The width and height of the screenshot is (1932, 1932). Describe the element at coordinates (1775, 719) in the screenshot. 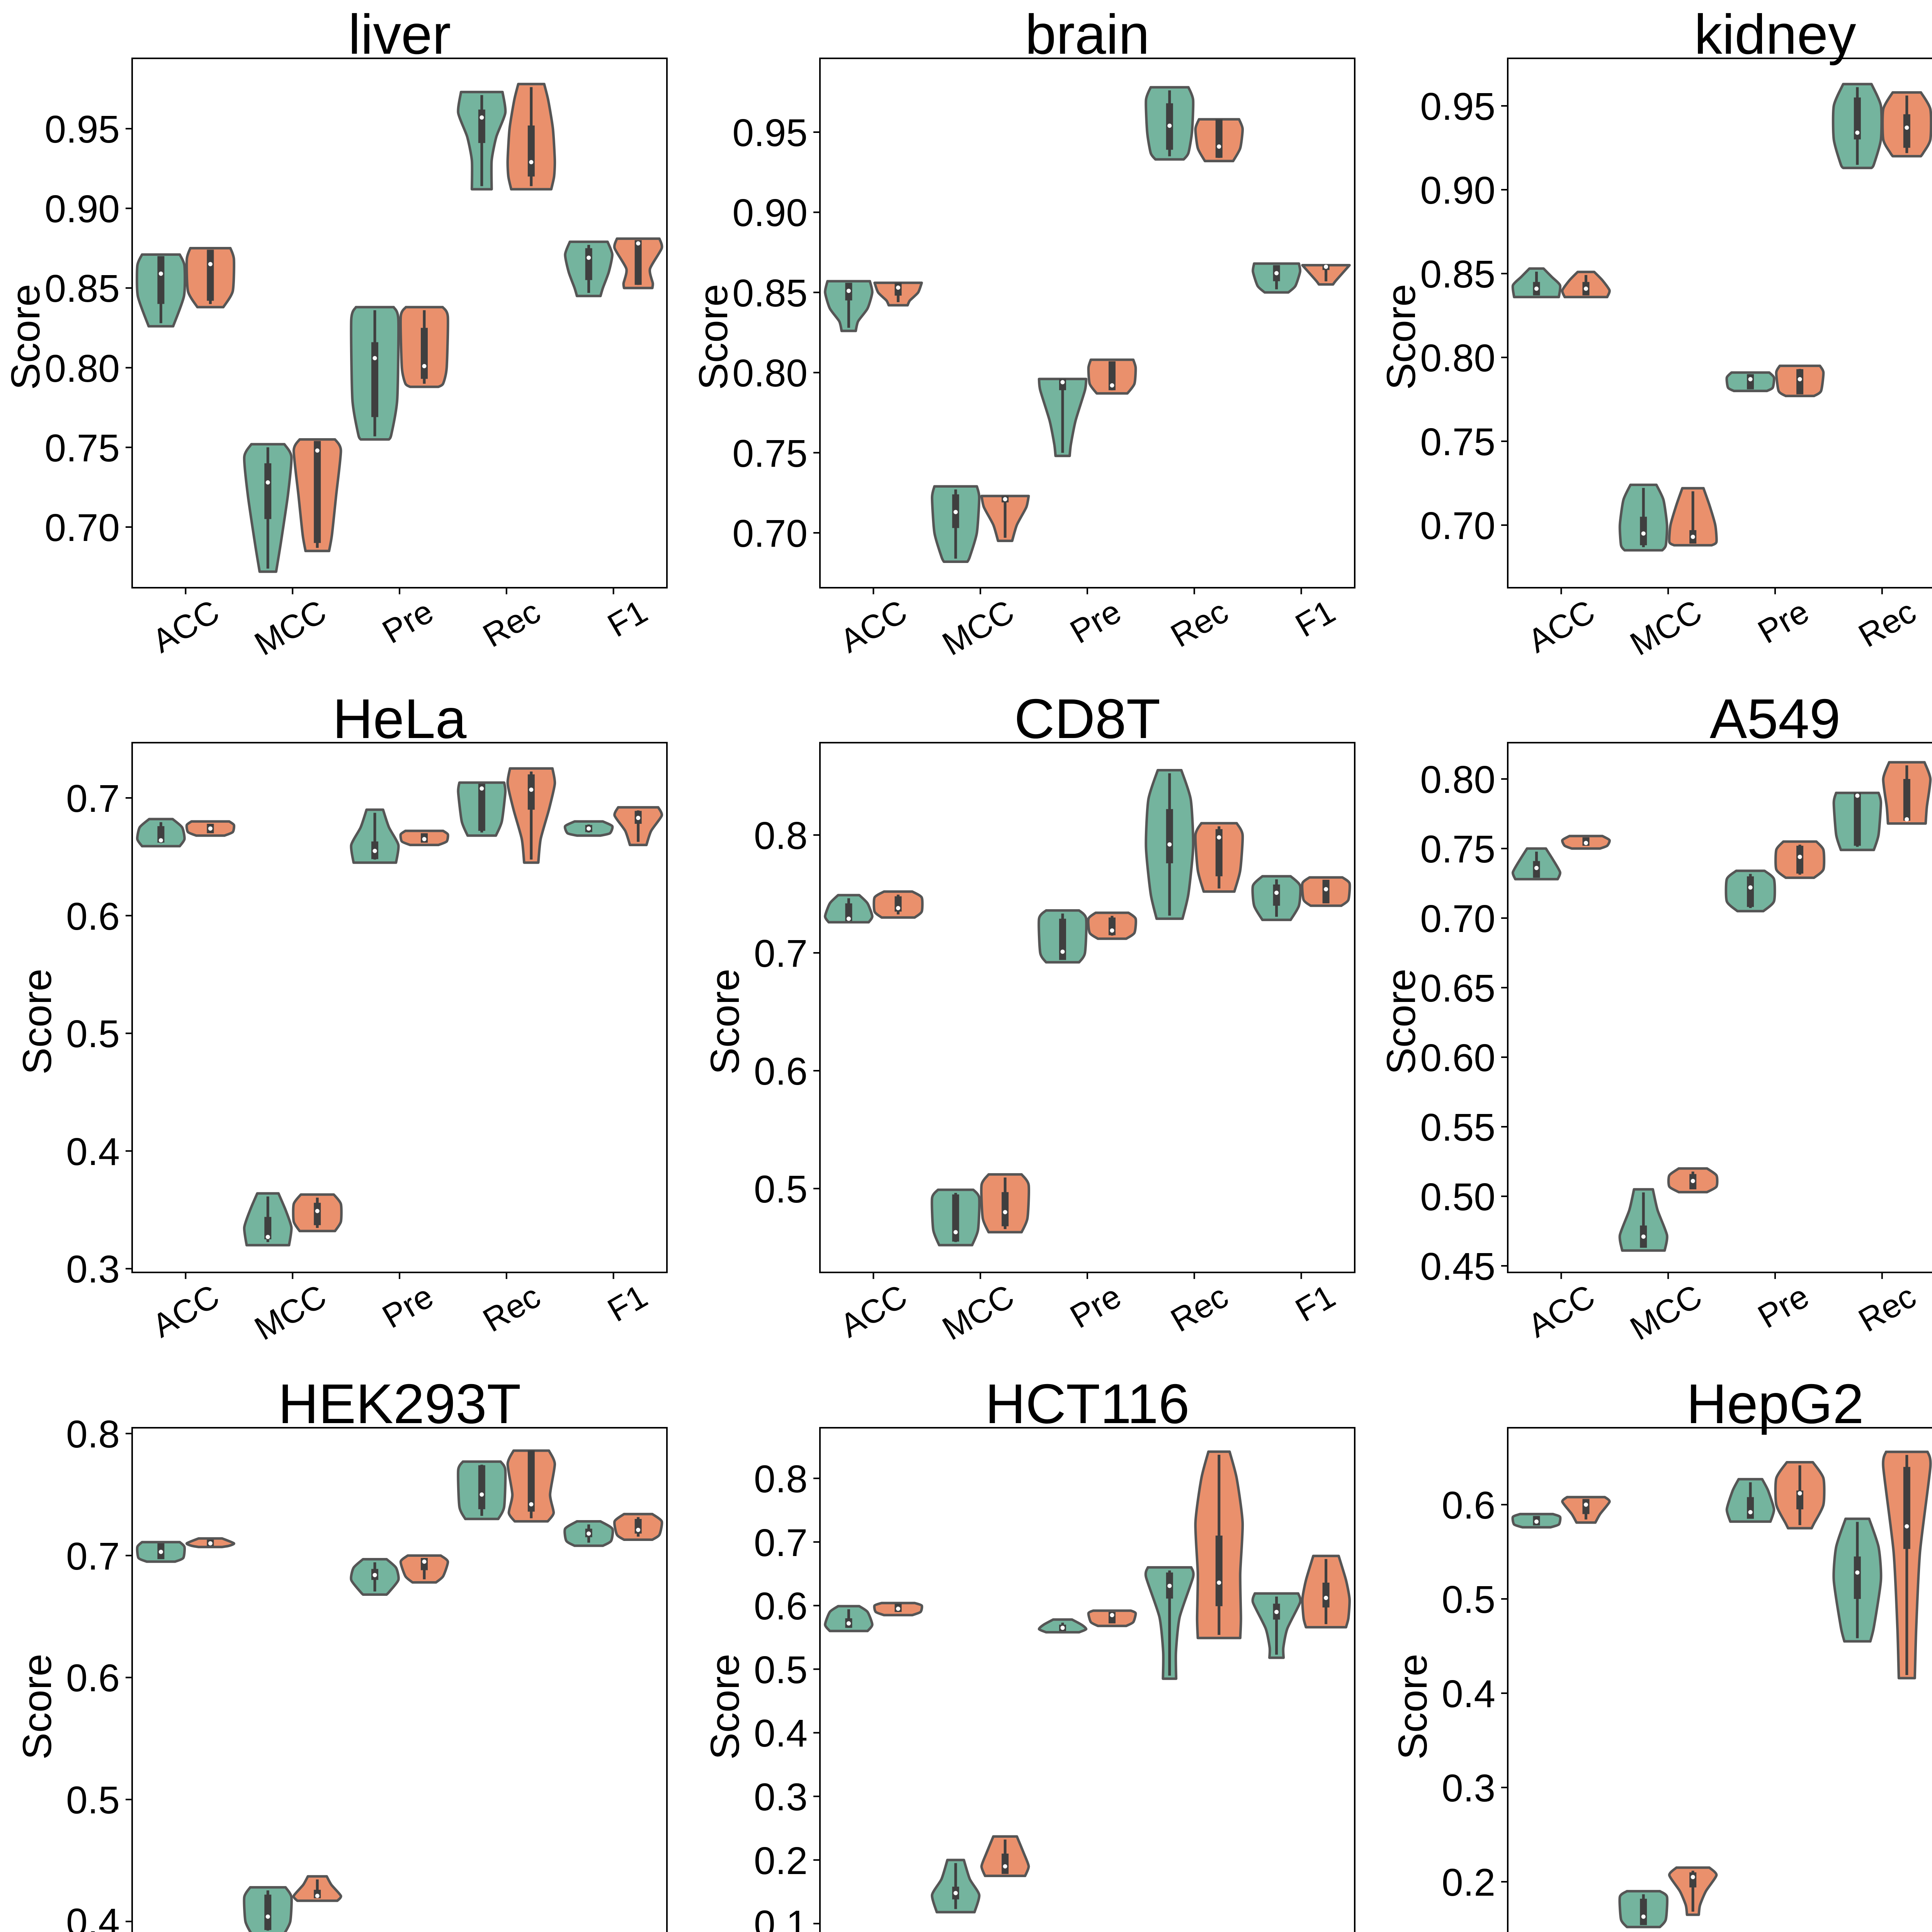

I see `svg-text: A549` at that location.